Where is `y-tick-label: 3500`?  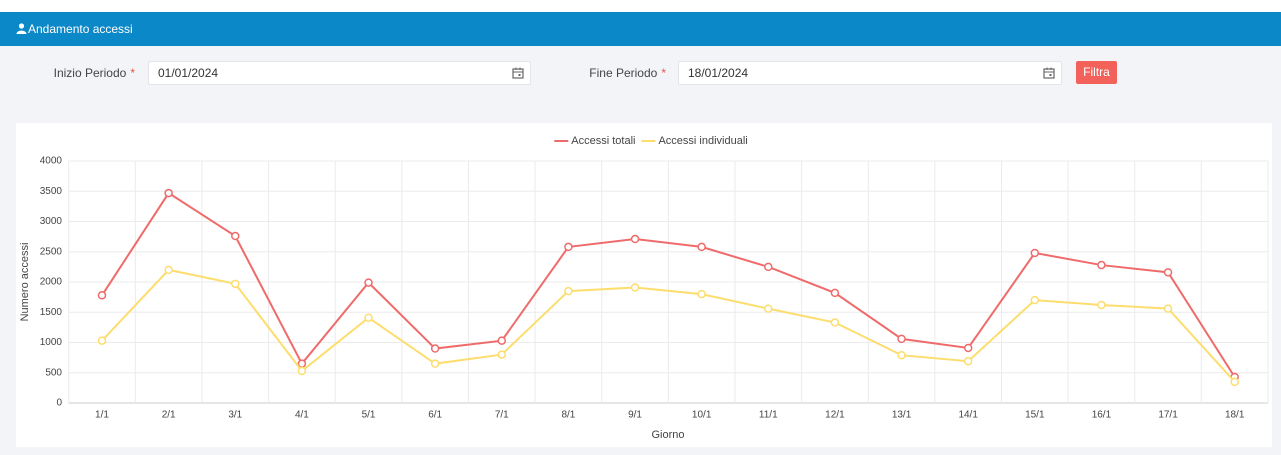
y-tick-label: 3500 is located at coordinates (51, 191).